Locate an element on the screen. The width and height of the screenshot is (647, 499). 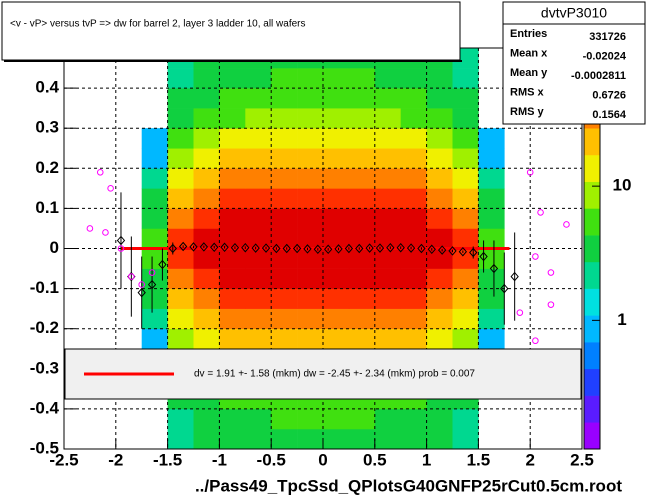
x-tick-label: -1.5 is located at coordinates (167, 459).